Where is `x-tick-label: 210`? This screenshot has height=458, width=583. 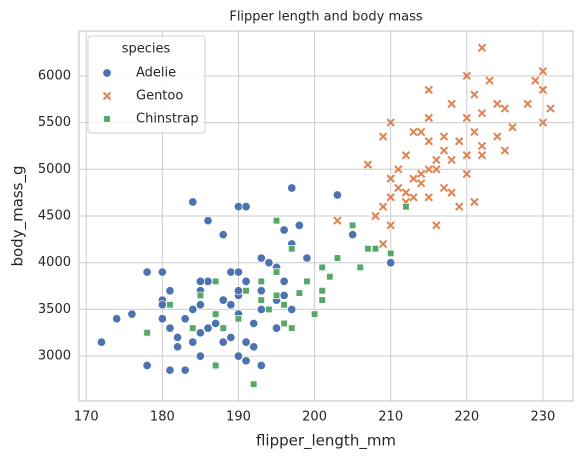
x-tick-label: 210 is located at coordinates (390, 417).